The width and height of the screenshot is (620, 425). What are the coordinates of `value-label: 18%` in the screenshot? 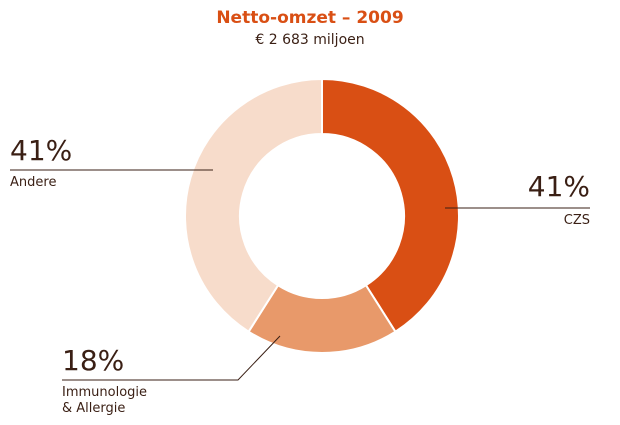 It's located at (93, 360).